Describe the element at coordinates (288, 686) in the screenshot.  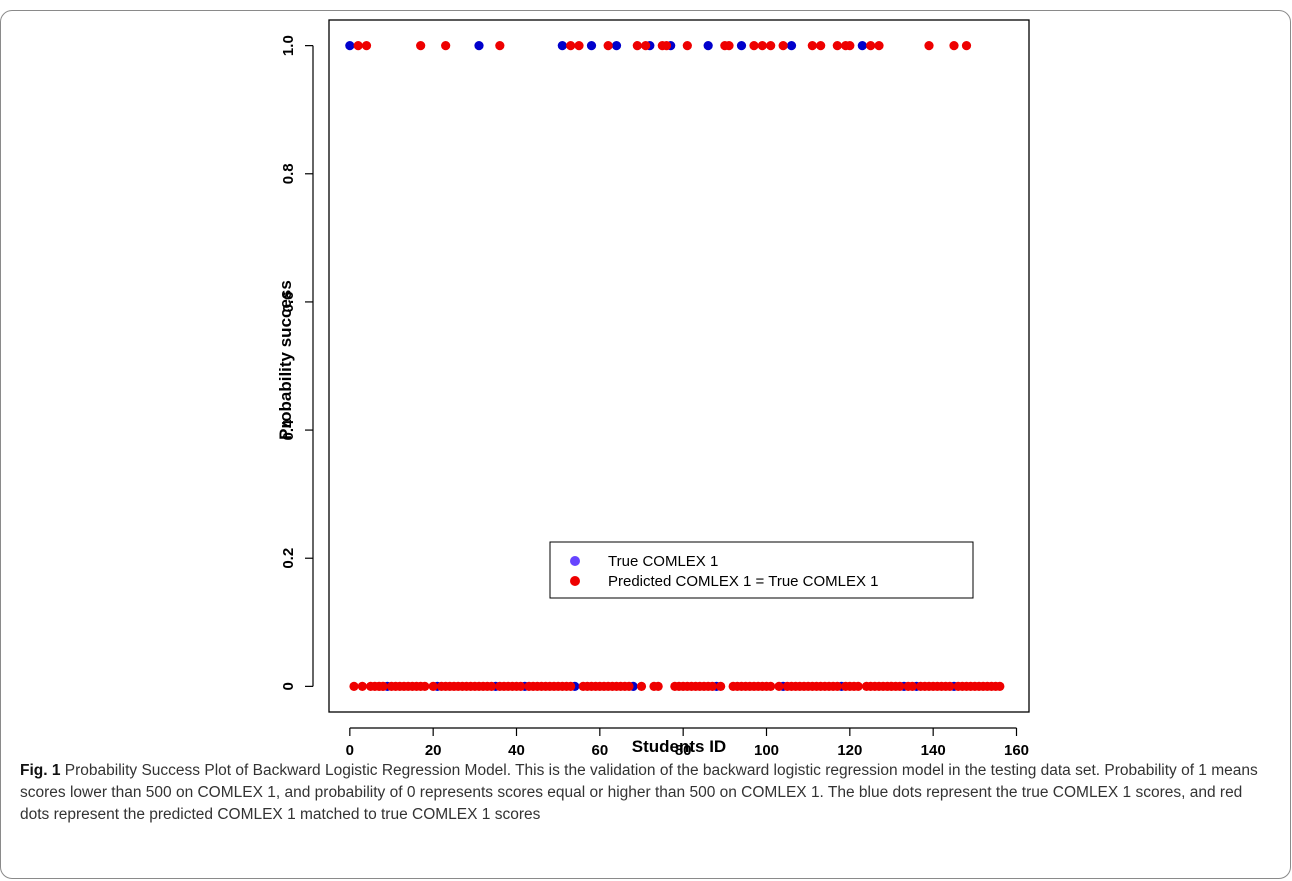
I see `y-tick-label: 0` at that location.